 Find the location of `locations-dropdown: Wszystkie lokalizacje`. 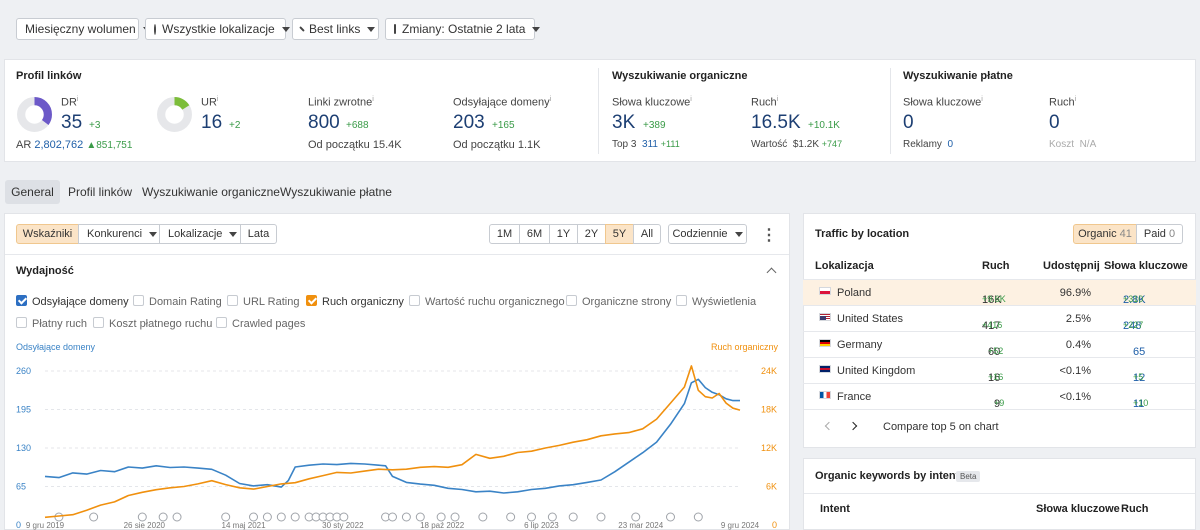

locations-dropdown: Wszystkie lokalizacje is located at coordinates (217, 29).